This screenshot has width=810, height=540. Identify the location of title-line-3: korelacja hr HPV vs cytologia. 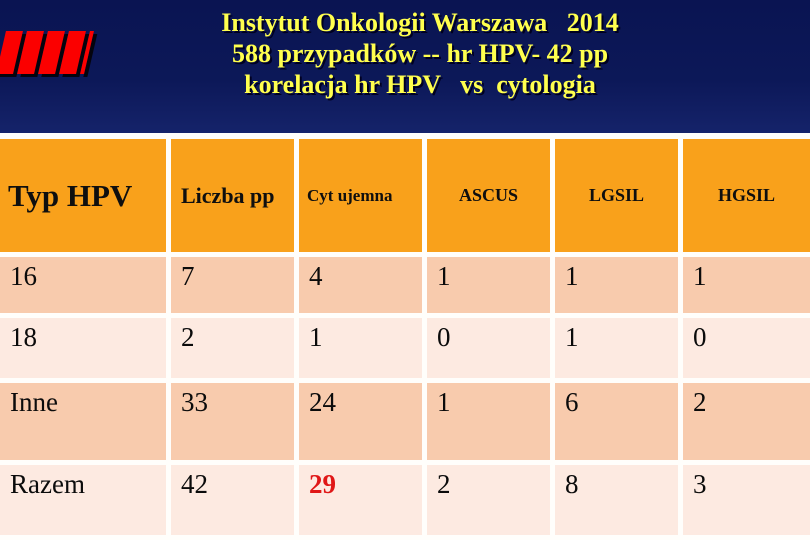
(420, 84).